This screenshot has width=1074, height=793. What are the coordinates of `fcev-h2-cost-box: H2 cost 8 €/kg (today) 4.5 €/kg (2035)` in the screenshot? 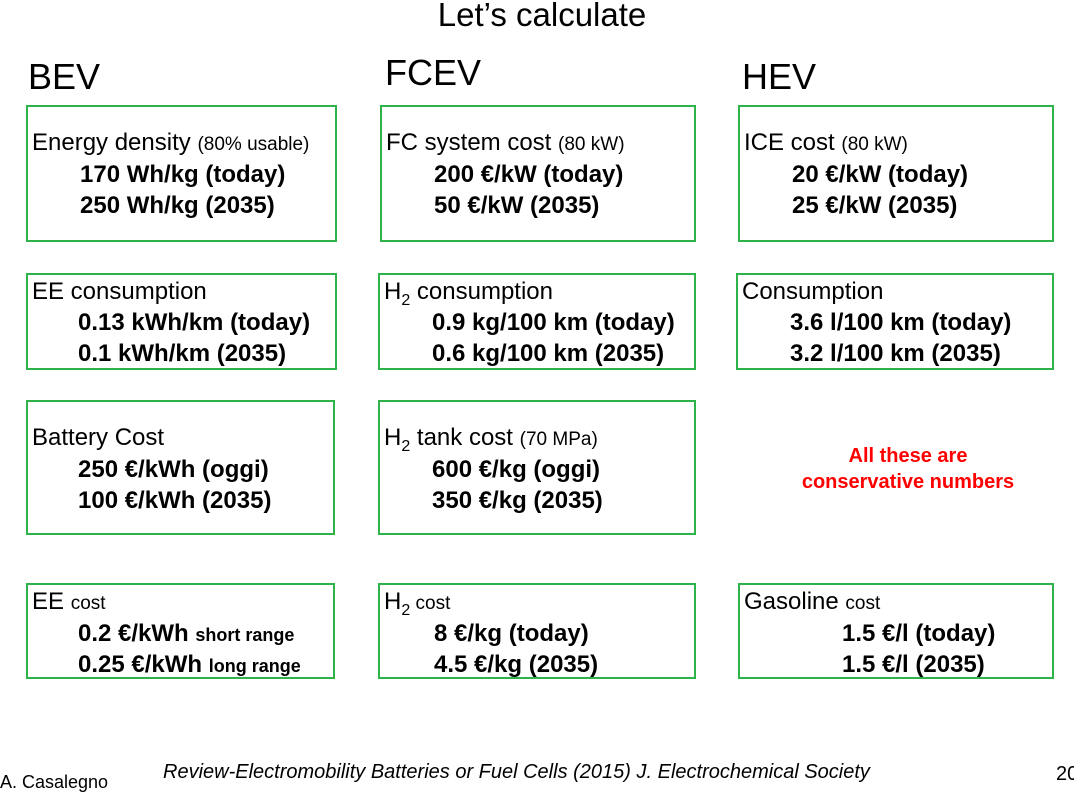 It's located at (537, 631).